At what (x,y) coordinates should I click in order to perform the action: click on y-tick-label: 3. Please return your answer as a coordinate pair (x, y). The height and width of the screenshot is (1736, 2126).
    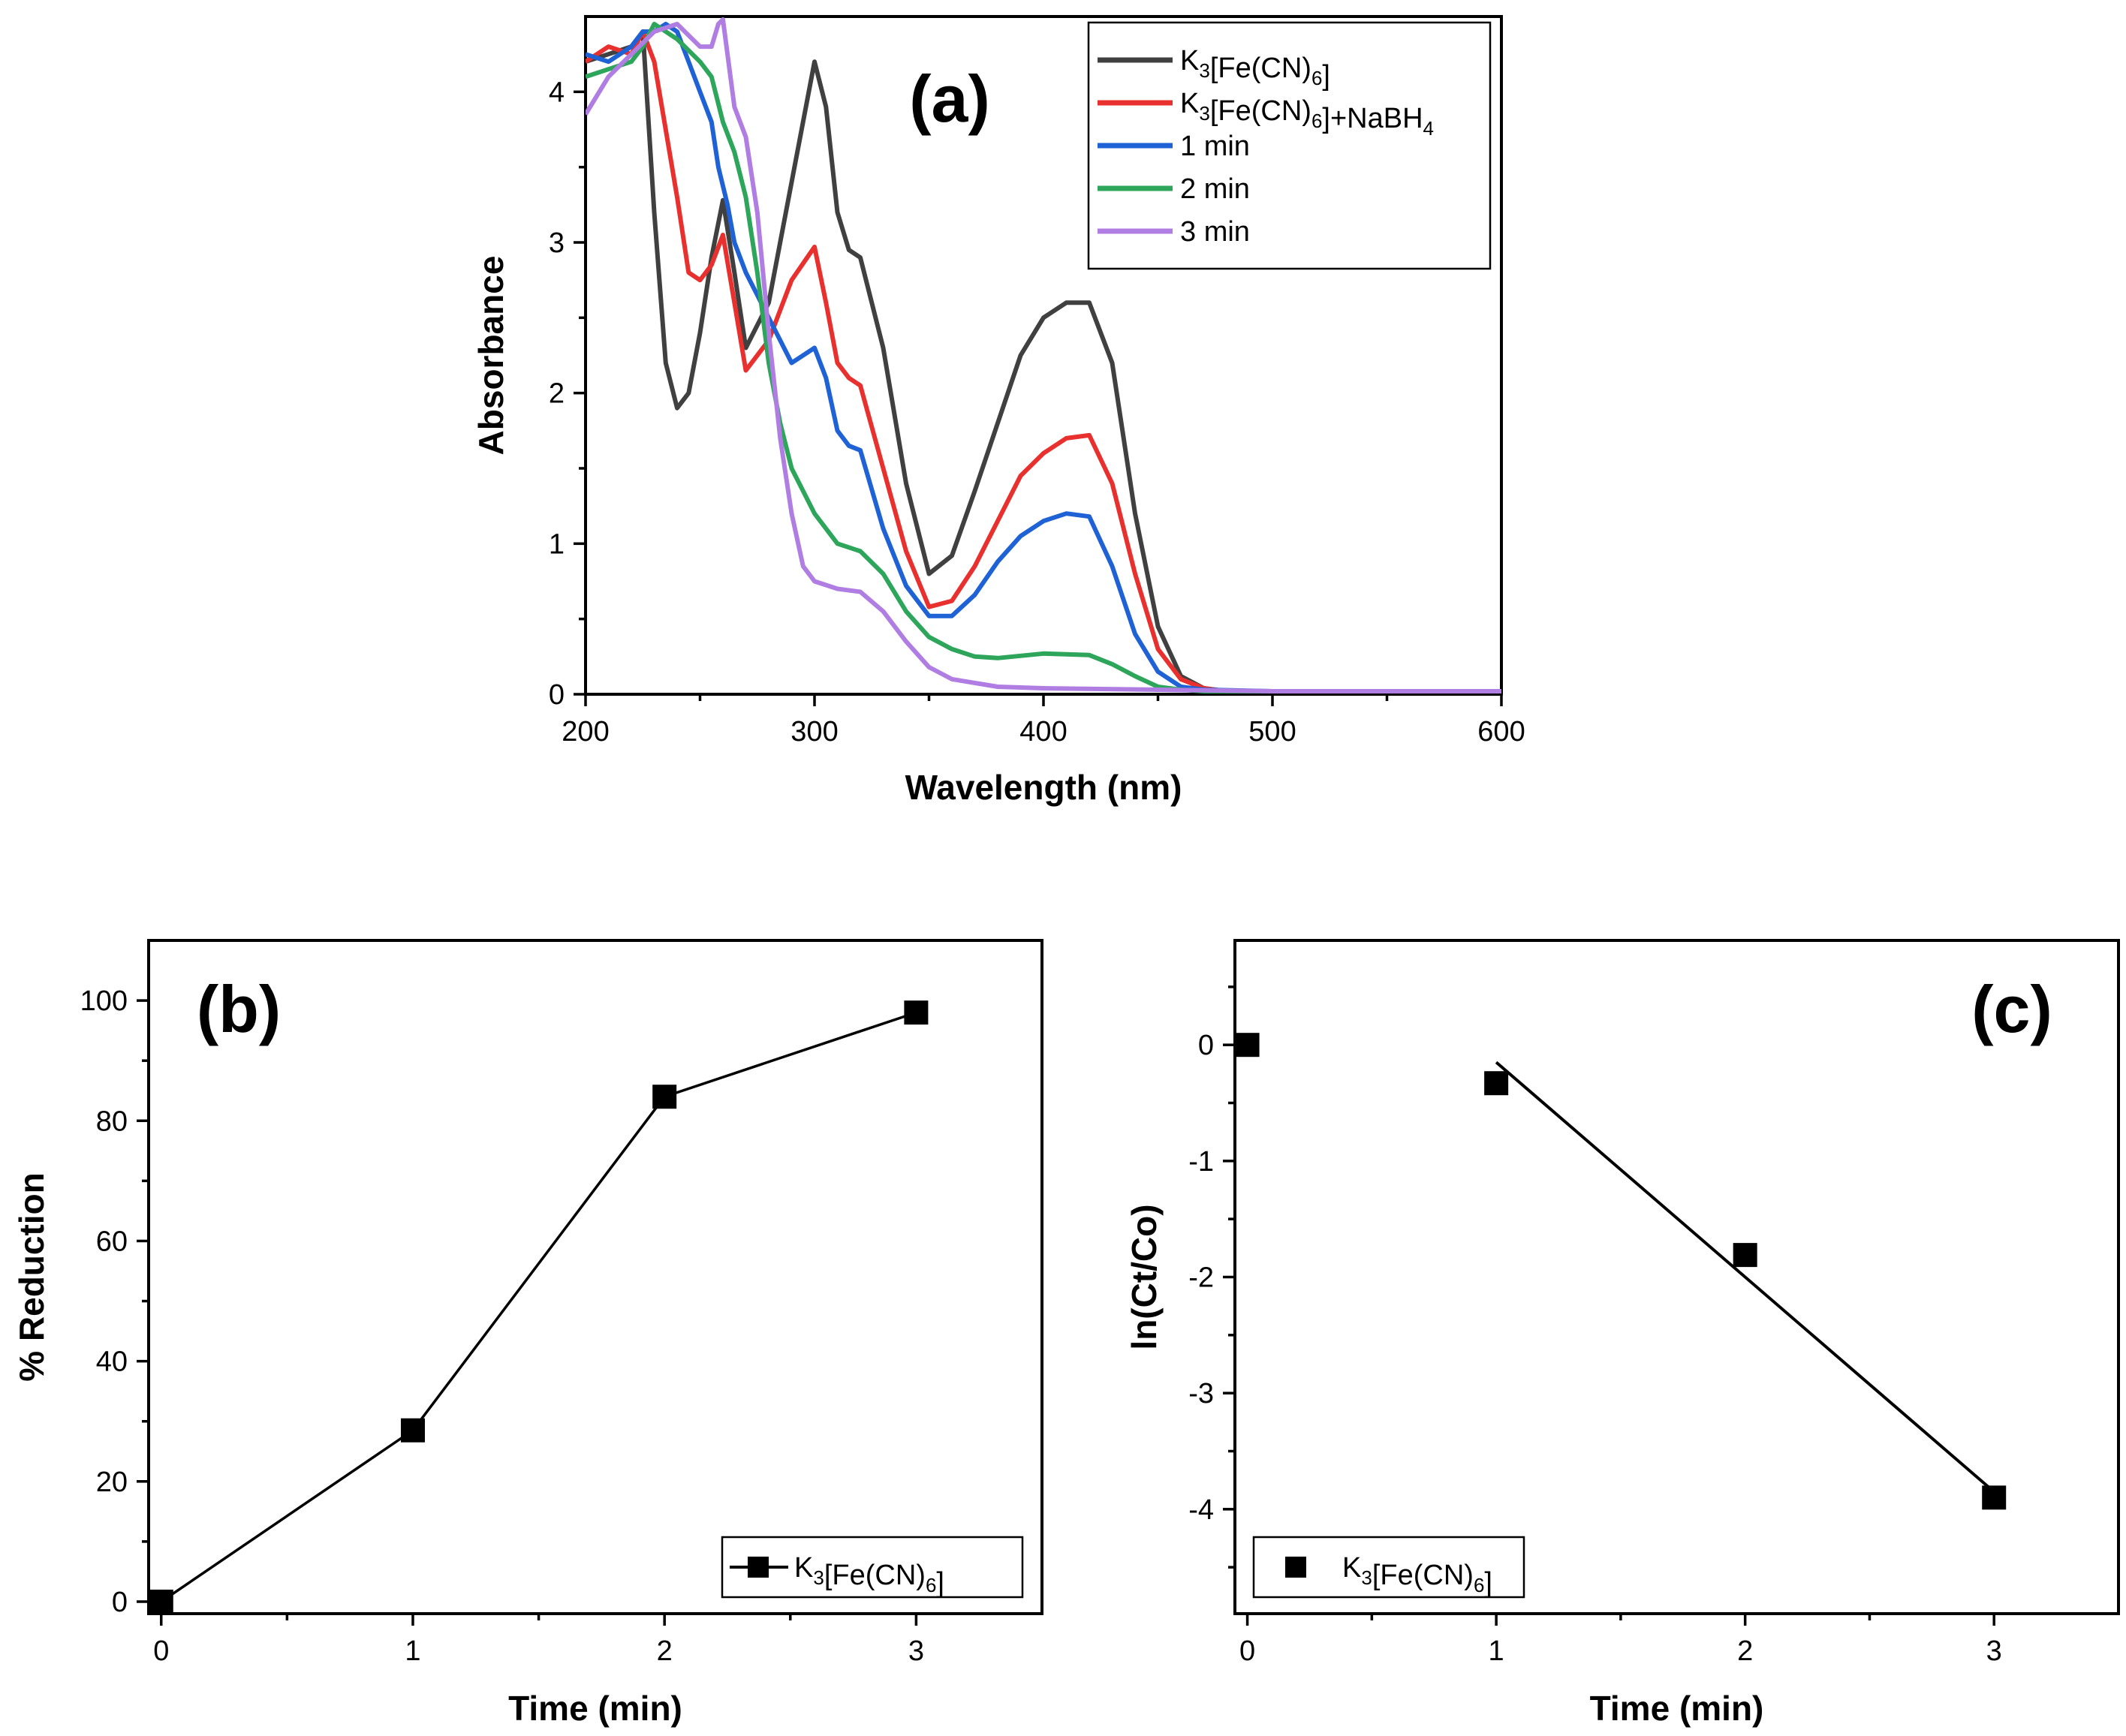
    Looking at the image, I should click on (557, 243).